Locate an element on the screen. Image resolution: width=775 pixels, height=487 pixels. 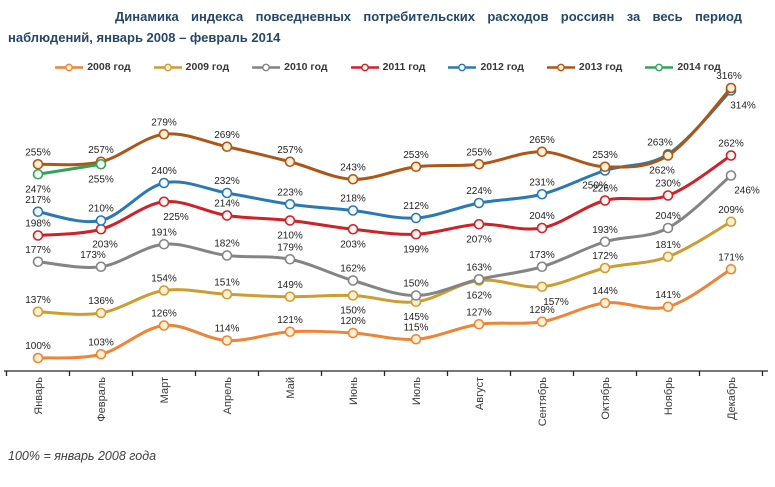
x-axis-label: Сентябрь is located at coordinates (543, 402).